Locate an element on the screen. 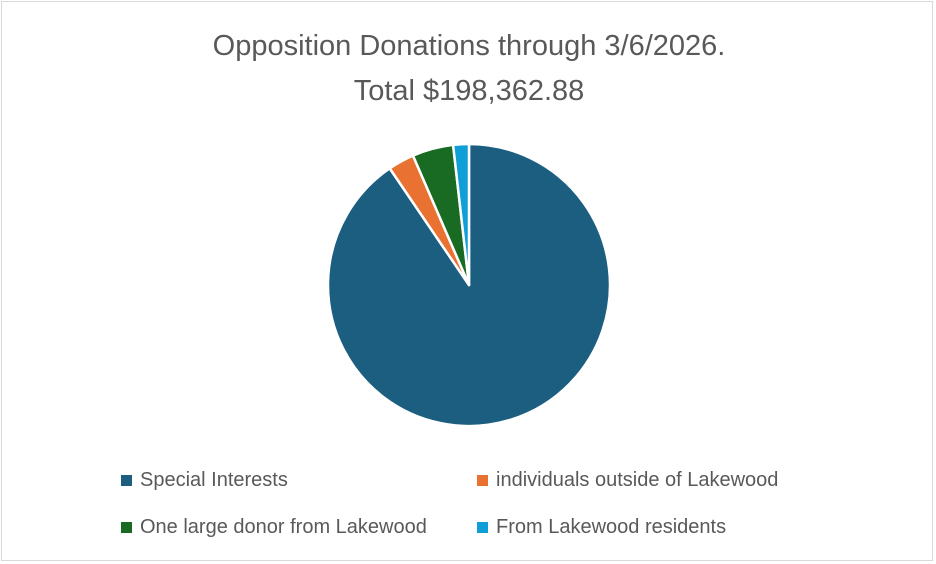 This screenshot has height=564, width=936. pie-slice-lakewood-residents is located at coordinates (461, 214).